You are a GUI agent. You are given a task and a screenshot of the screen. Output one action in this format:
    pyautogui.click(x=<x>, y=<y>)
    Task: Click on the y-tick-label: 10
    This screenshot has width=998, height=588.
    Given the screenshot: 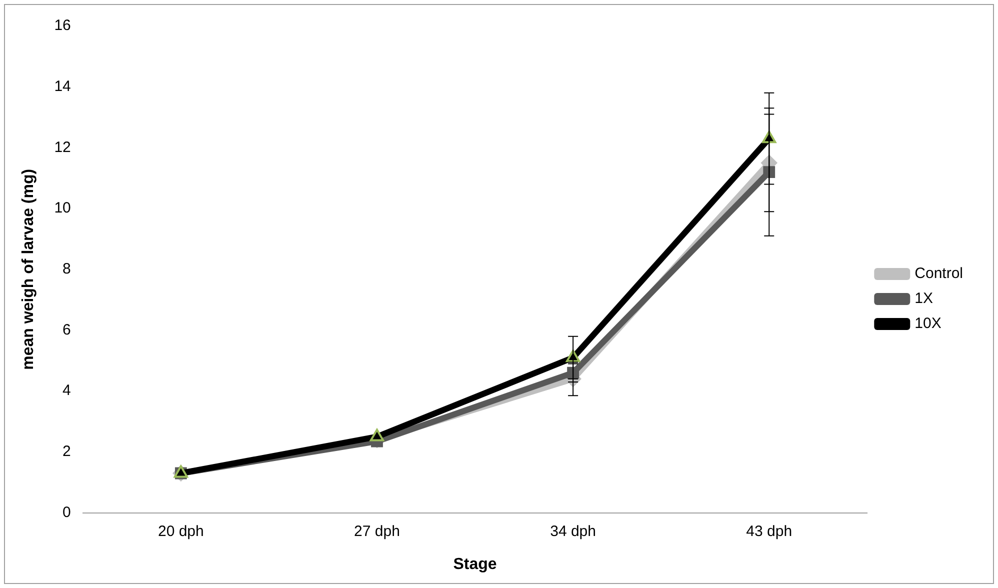 What is the action you would take?
    pyautogui.click(x=62, y=208)
    